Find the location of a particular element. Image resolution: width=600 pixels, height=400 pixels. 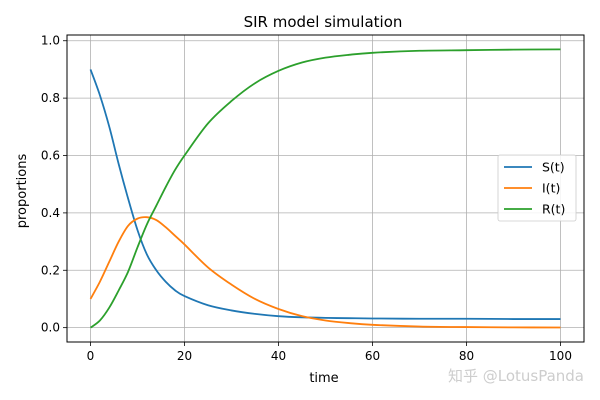

x-axis-label: time is located at coordinates (323, 378).